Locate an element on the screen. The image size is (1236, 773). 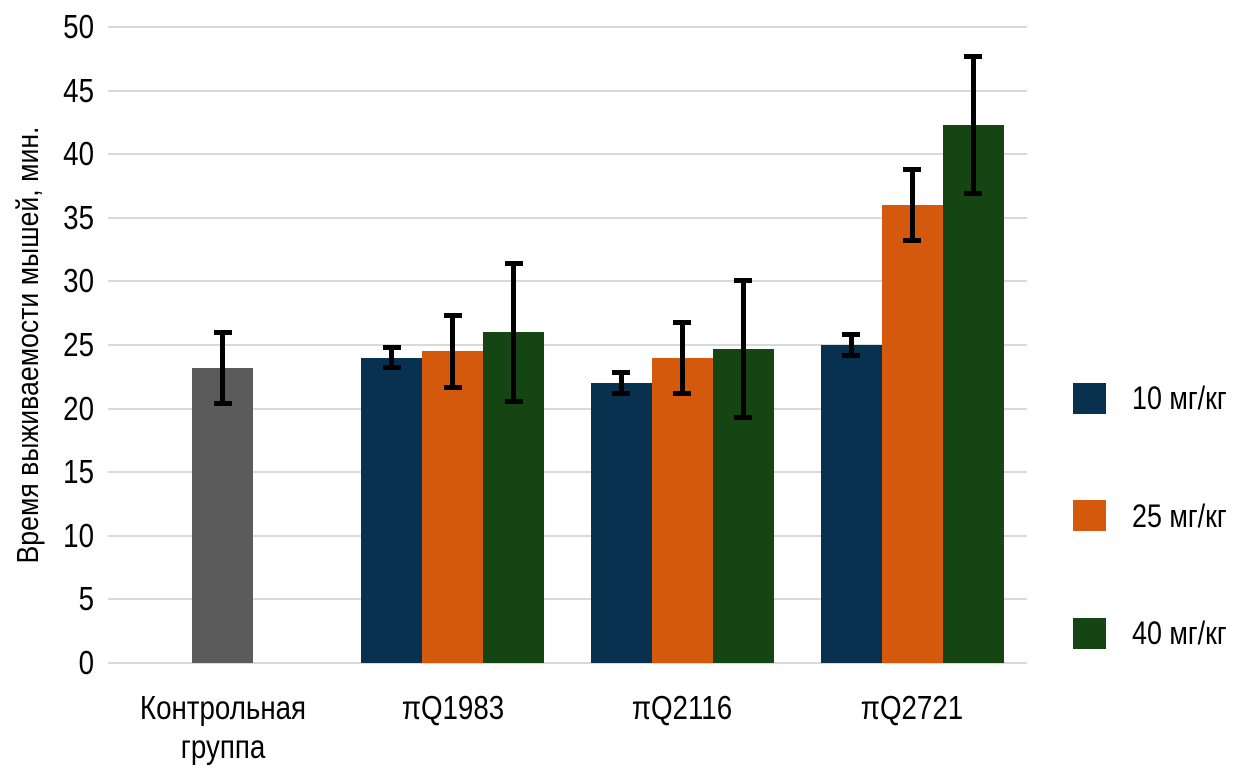
y-tick-label: 35 is located at coordinates (78, 217).